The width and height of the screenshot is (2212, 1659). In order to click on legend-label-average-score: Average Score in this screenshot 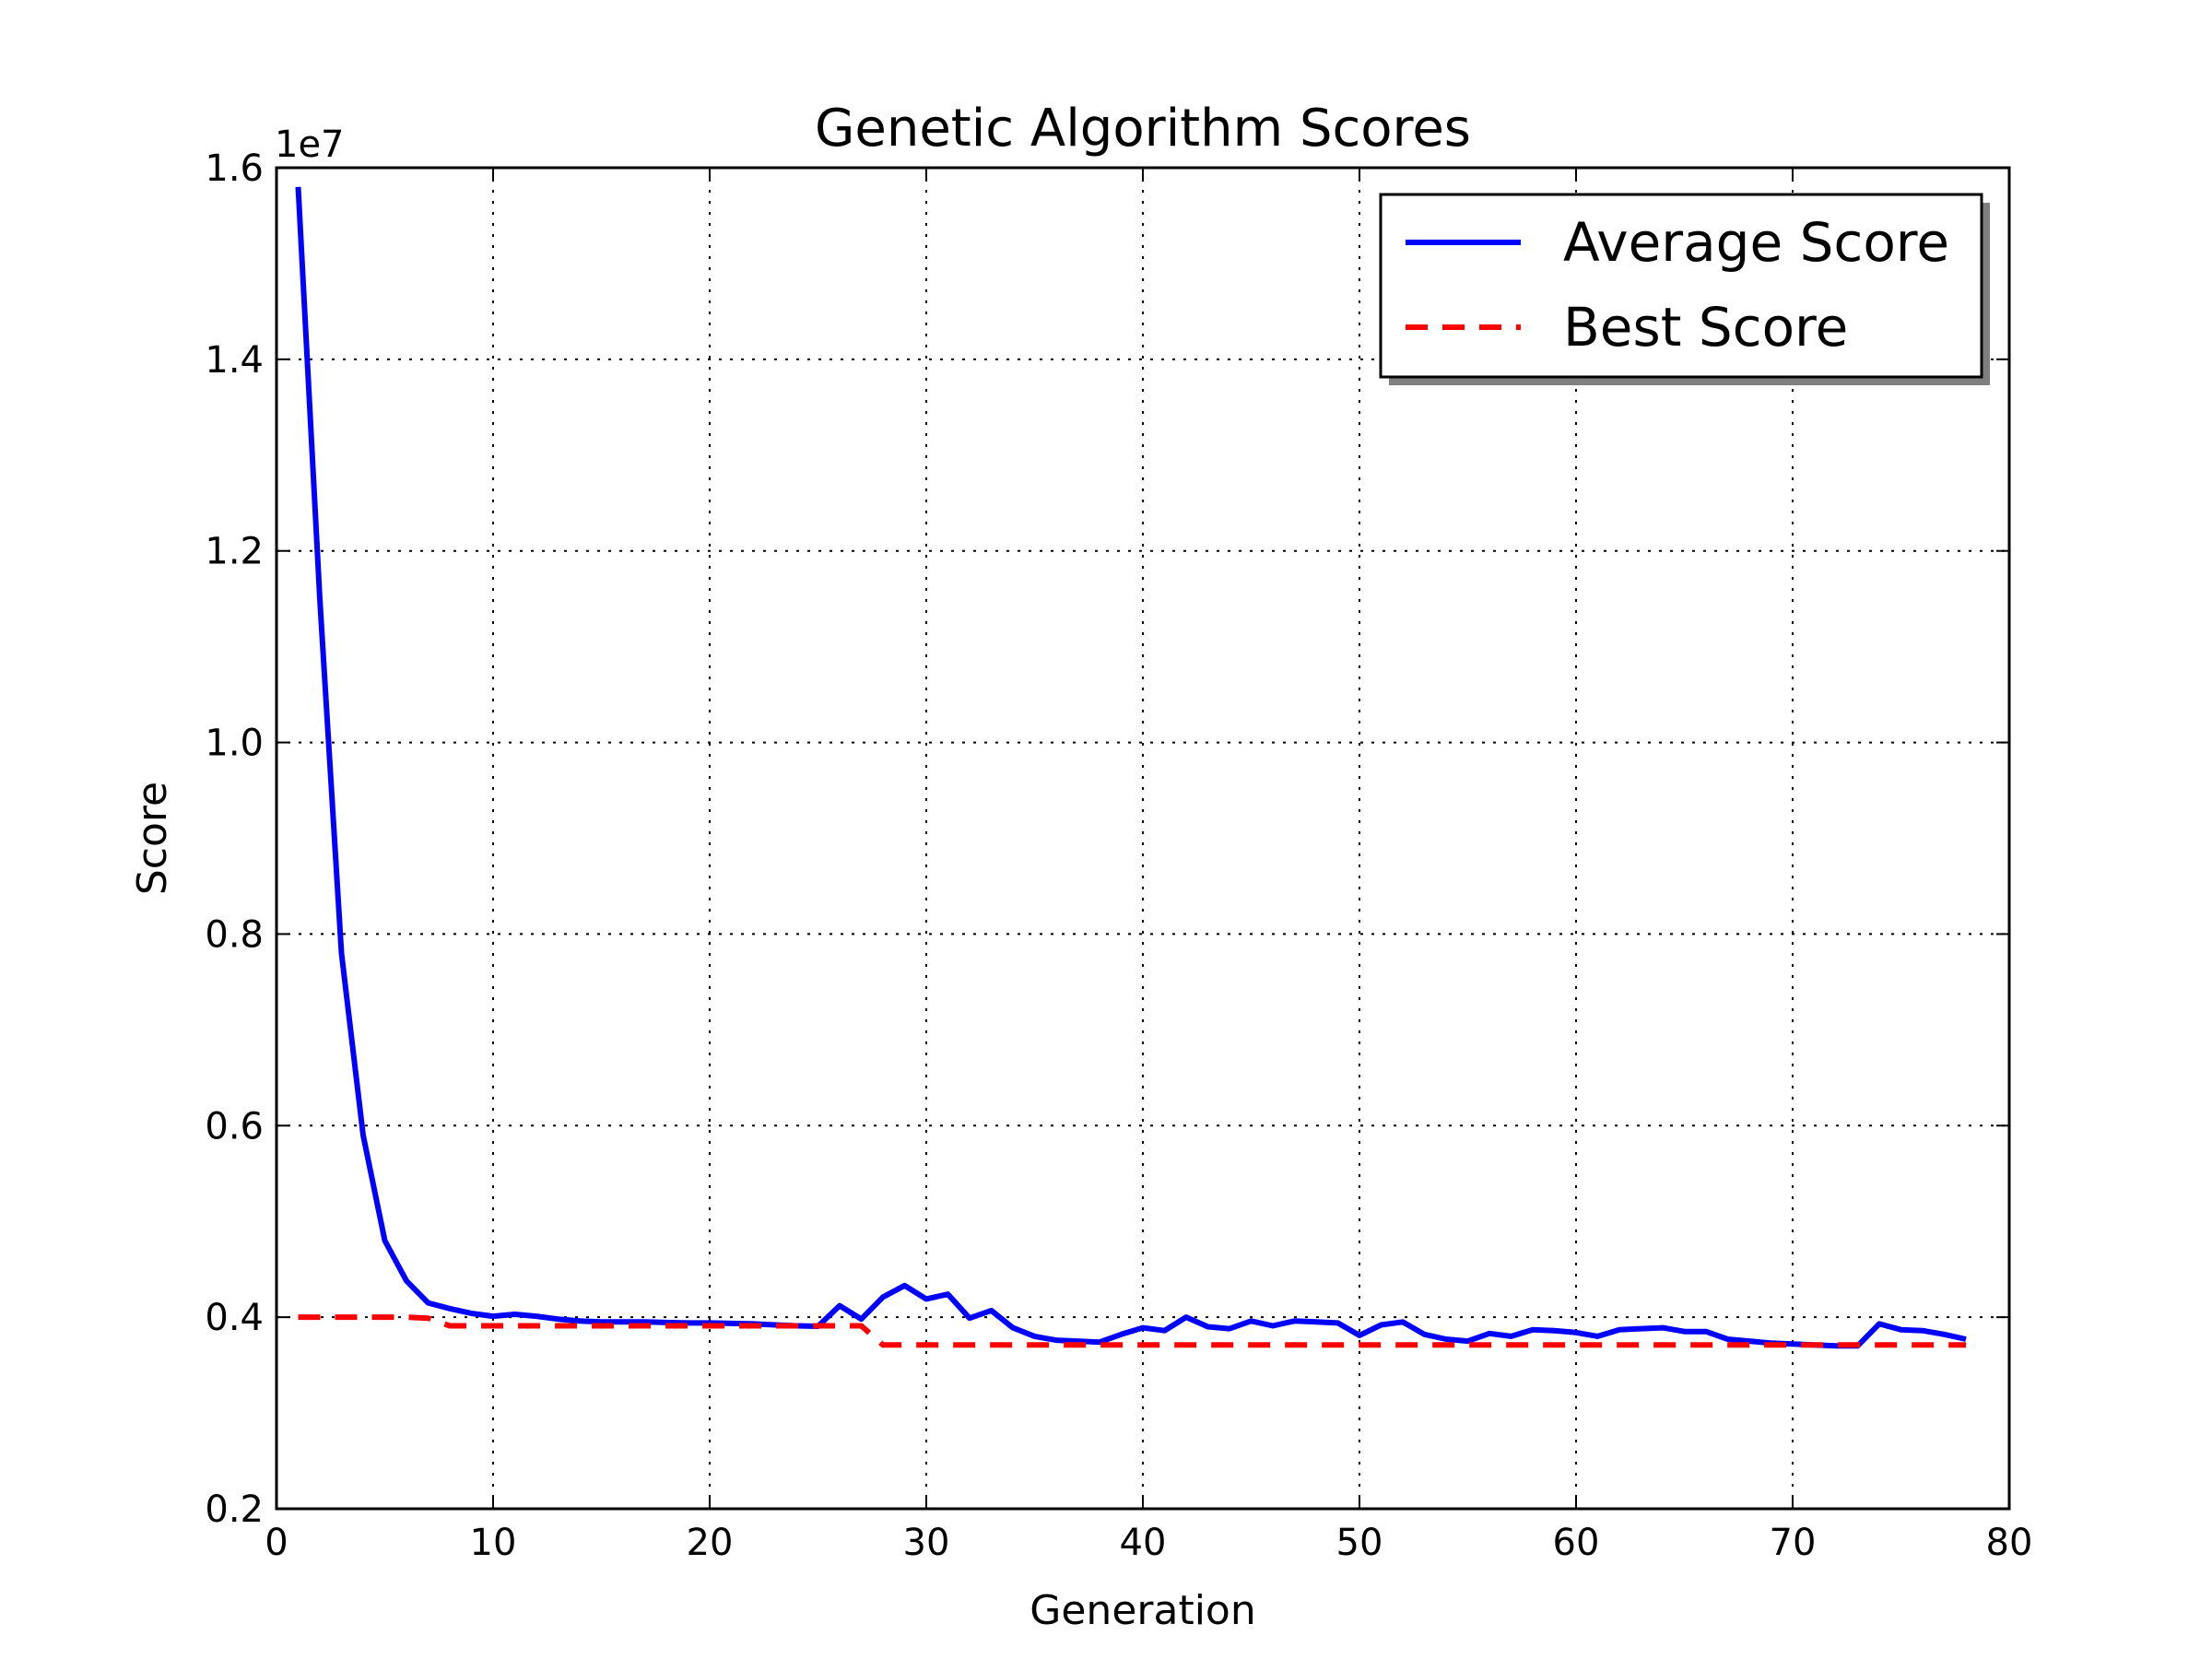, I will do `click(1756, 242)`.